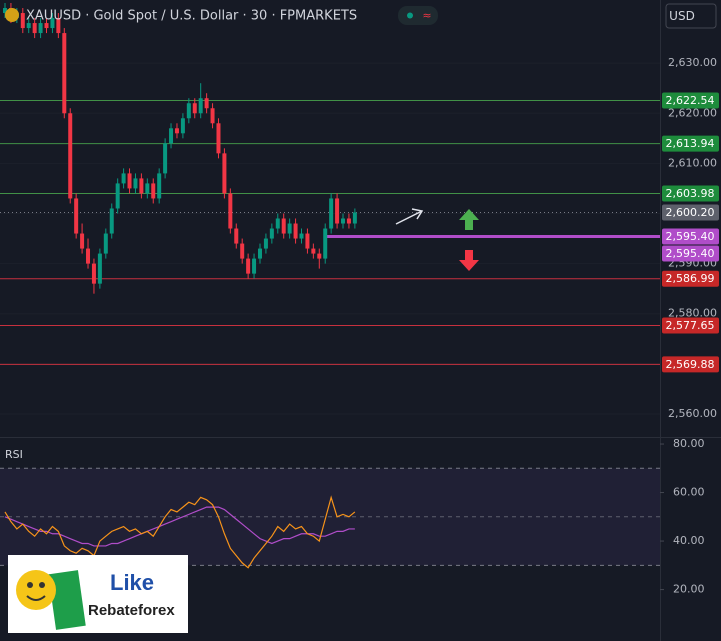  I want to click on price-label: 2,569.88, so click(690, 364).